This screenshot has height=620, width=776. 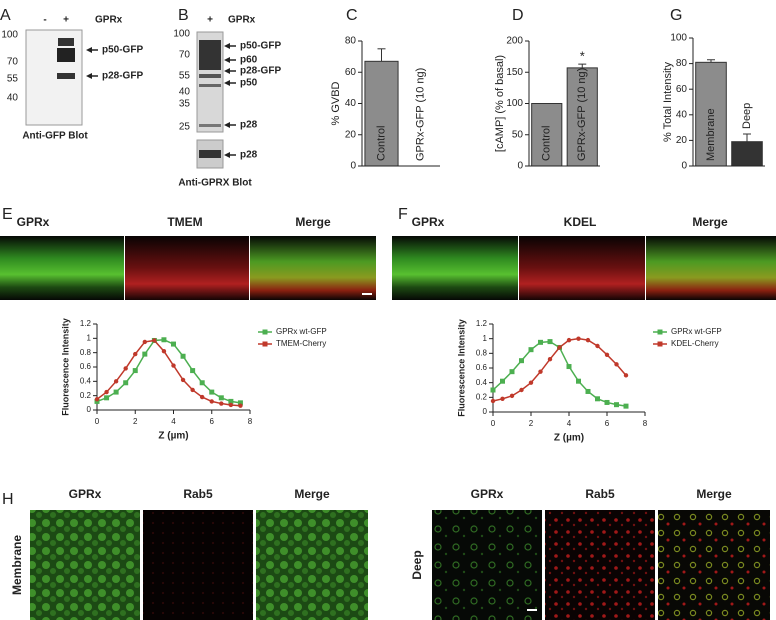 What do you see at coordinates (678, 38) in the screenshot?
I see `y-tick-label: 100` at bounding box center [678, 38].